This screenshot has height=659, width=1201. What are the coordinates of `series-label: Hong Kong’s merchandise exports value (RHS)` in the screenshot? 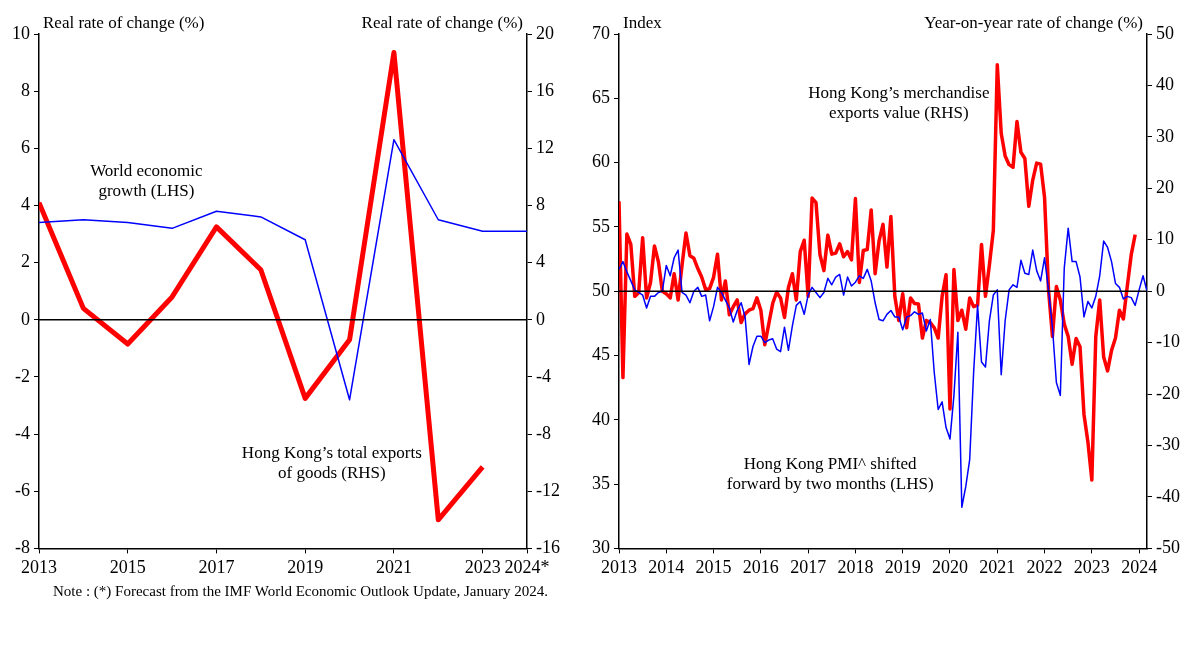 It's located at (899, 103).